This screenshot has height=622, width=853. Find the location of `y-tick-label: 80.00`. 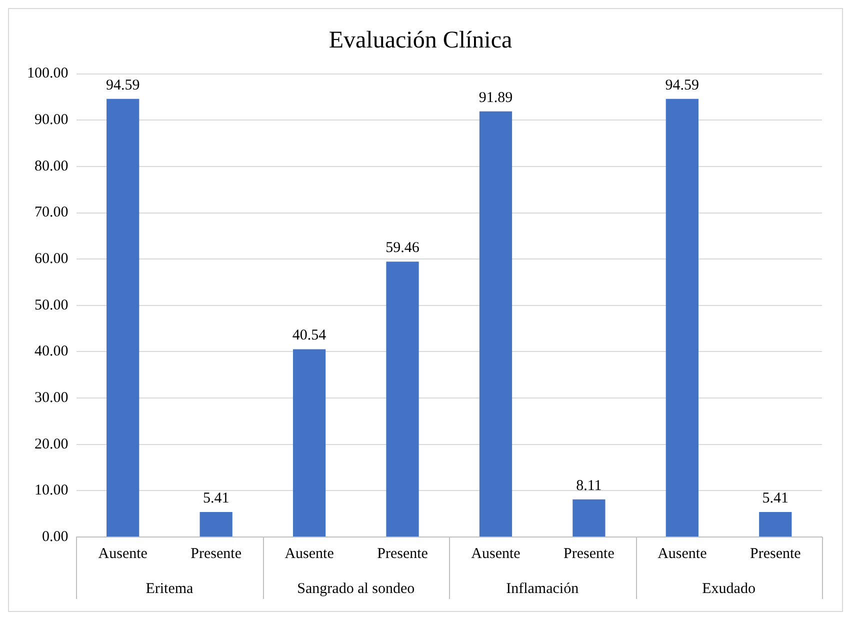

y-tick-label: 80.00 is located at coordinates (51, 166).